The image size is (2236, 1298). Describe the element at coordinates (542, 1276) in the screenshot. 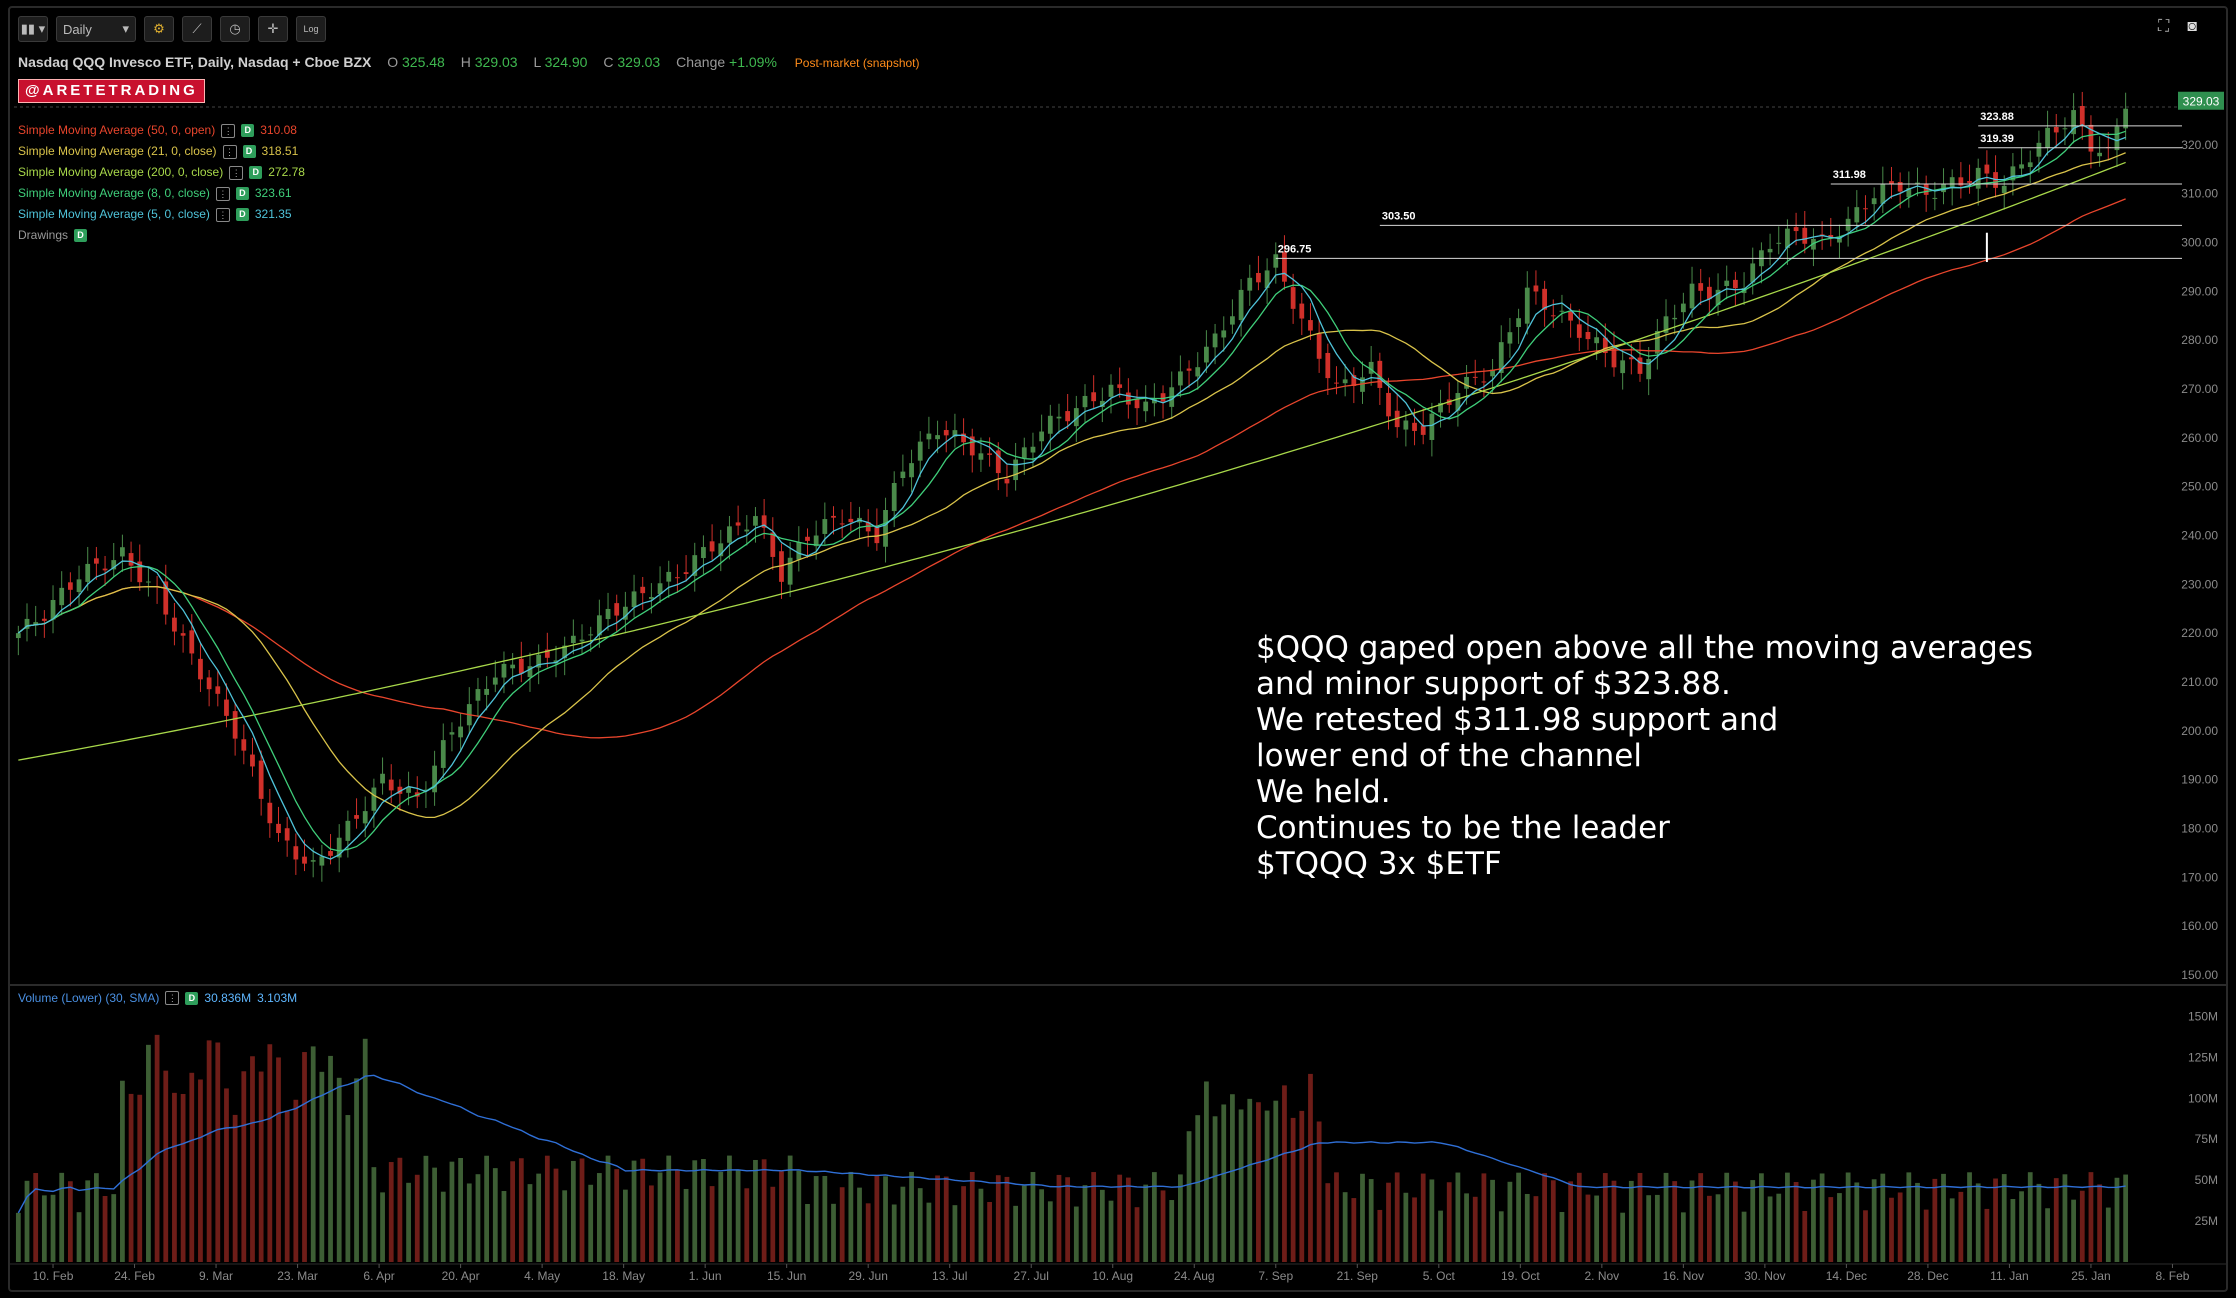

I see `x-tick-label: 4. May` at that location.